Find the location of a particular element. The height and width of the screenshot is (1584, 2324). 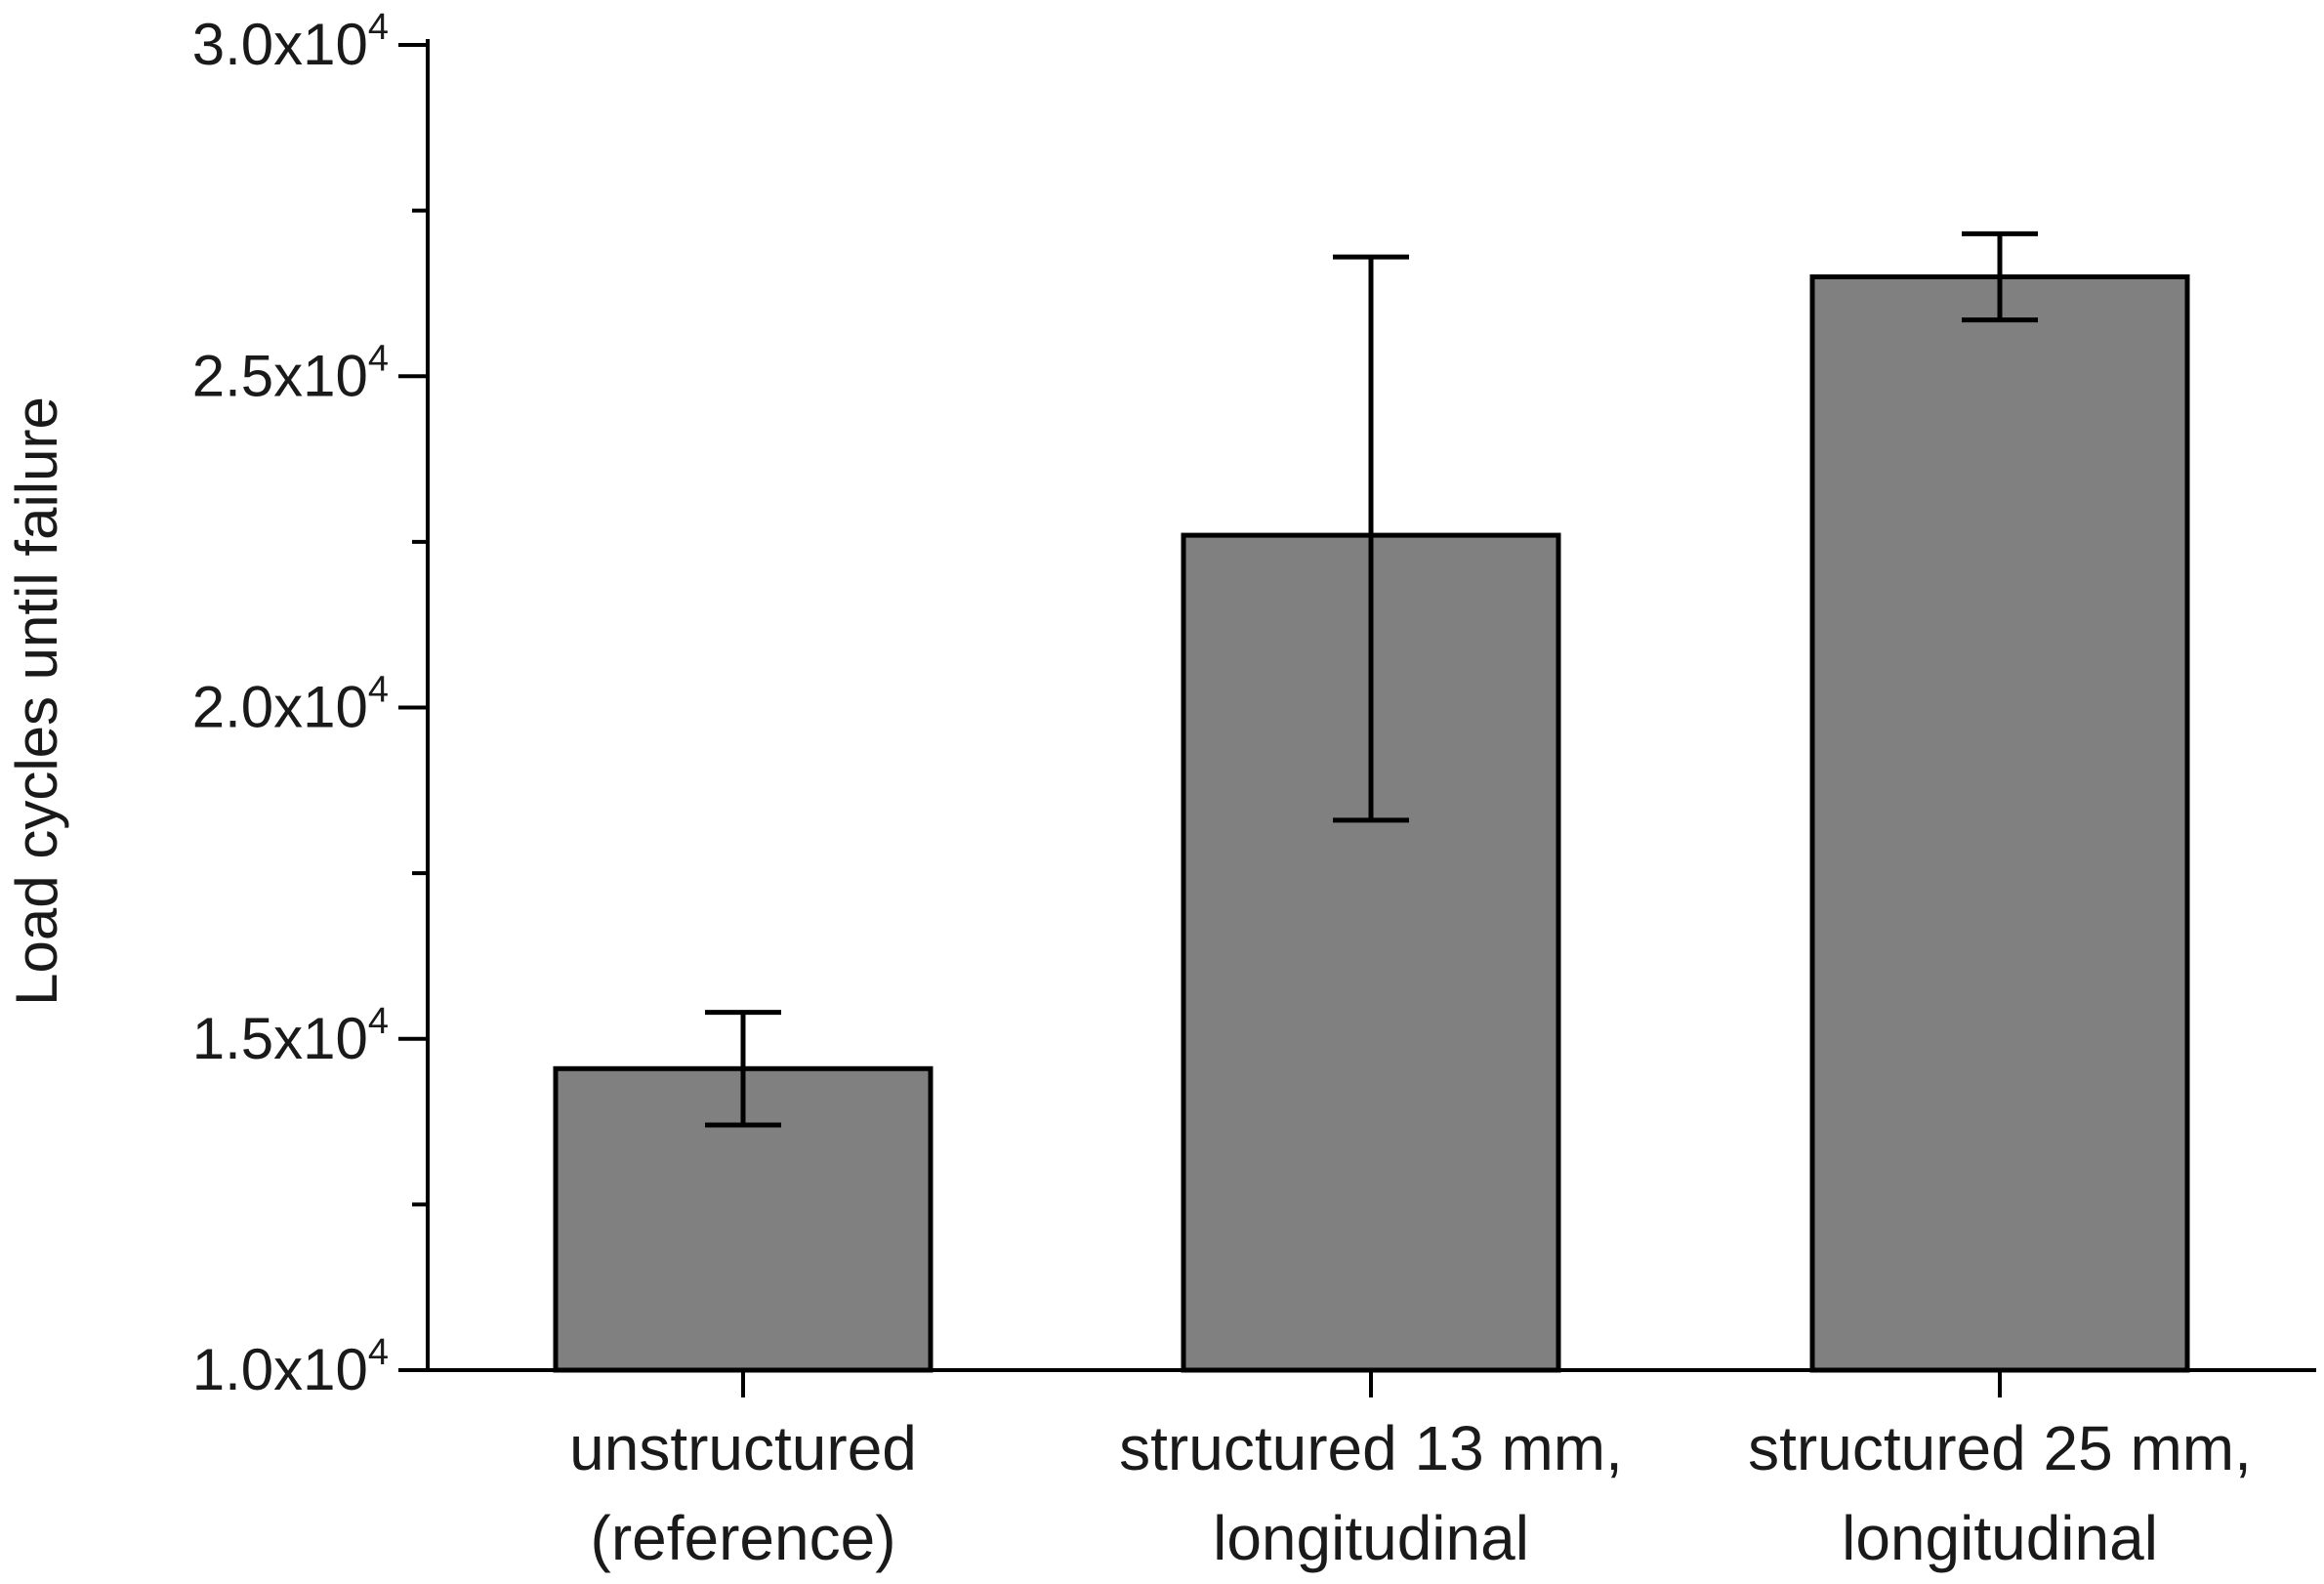

x-category-label-line: unstructured is located at coordinates (743, 1448).